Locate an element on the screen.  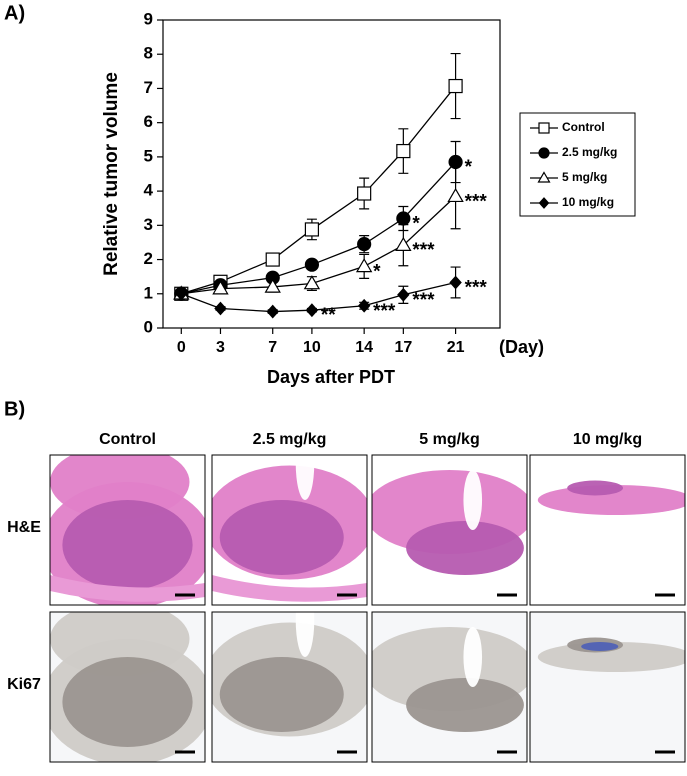
x-tick-label: 17 is located at coordinates (403, 347).